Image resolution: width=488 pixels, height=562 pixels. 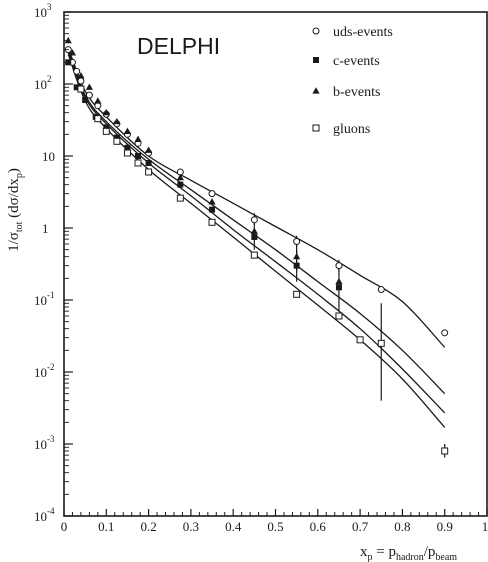 I want to click on legend: uds-events c-events b-events gluons, so click(x=352, y=81).